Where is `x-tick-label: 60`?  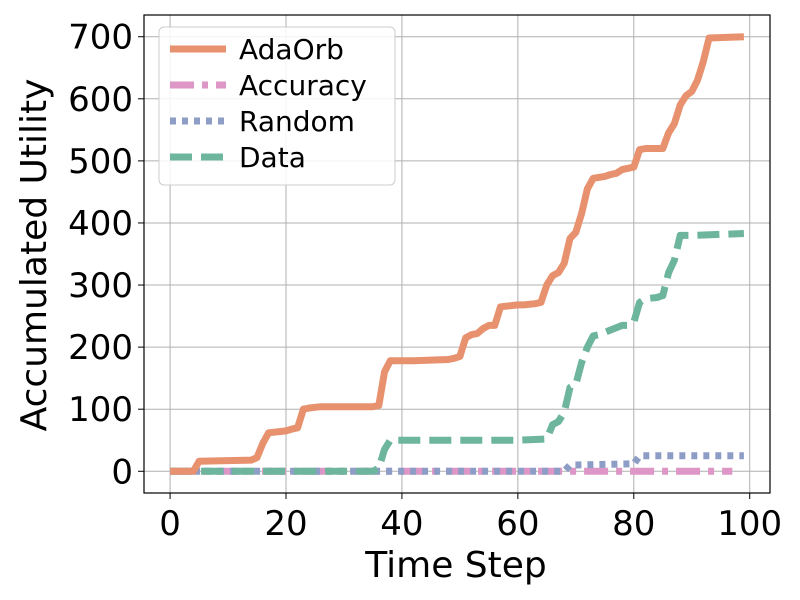
x-tick-label: 60 is located at coordinates (517, 524).